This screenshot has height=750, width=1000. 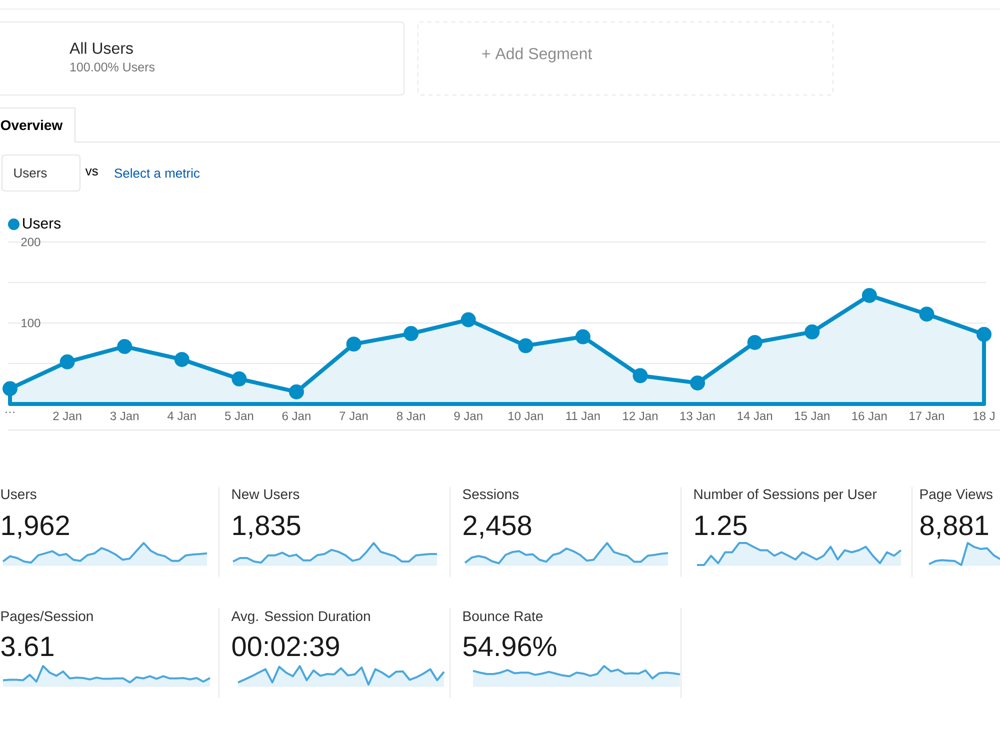 What do you see at coordinates (956, 495) in the screenshot?
I see `chart-title: Page Views` at bounding box center [956, 495].